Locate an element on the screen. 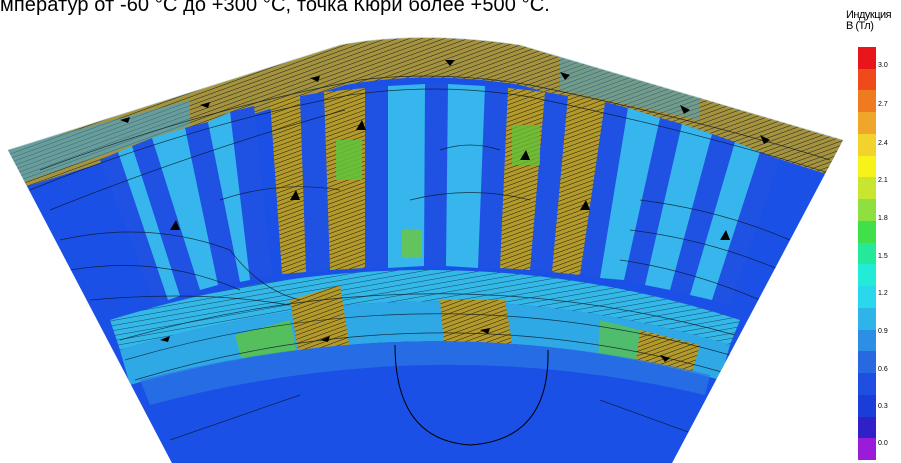 This screenshot has height=463, width=901. rotor-core-lowfield is located at coordinates (425, 373).